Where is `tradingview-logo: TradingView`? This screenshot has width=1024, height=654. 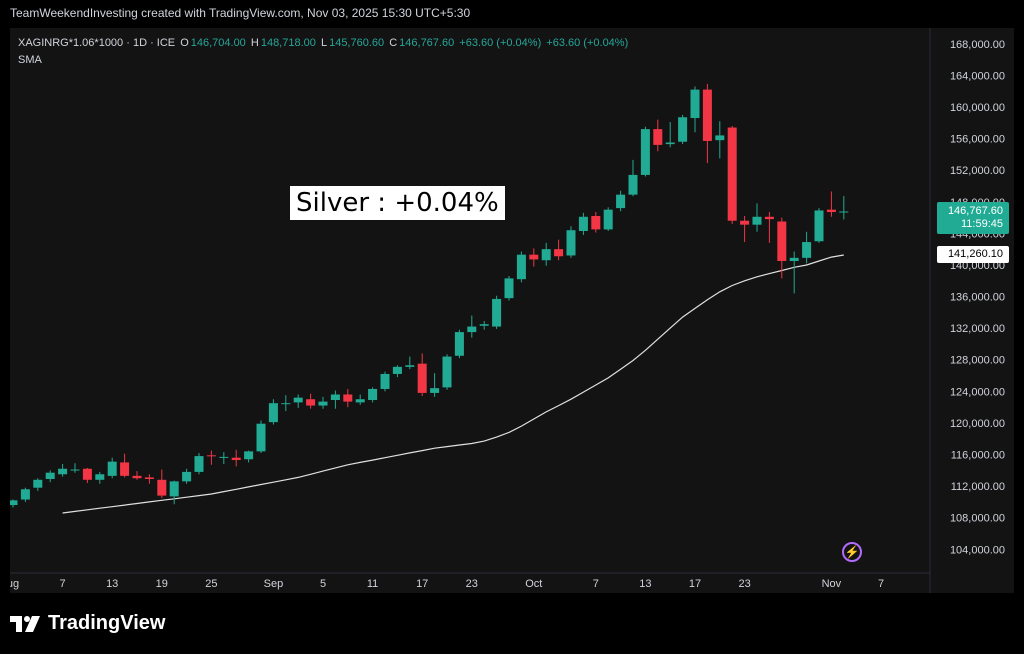 tradingview-logo: TradingView is located at coordinates (87, 623).